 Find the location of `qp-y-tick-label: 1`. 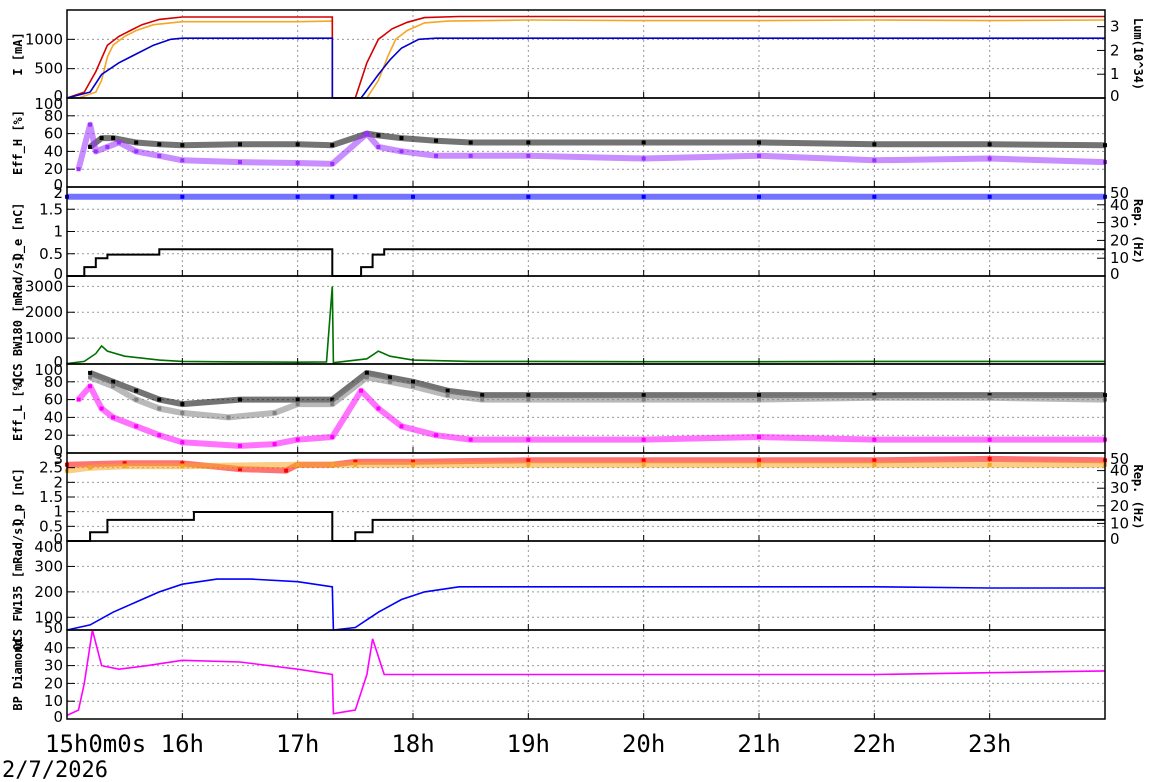

qp-y-tick-label: 1 is located at coordinates (58, 512).